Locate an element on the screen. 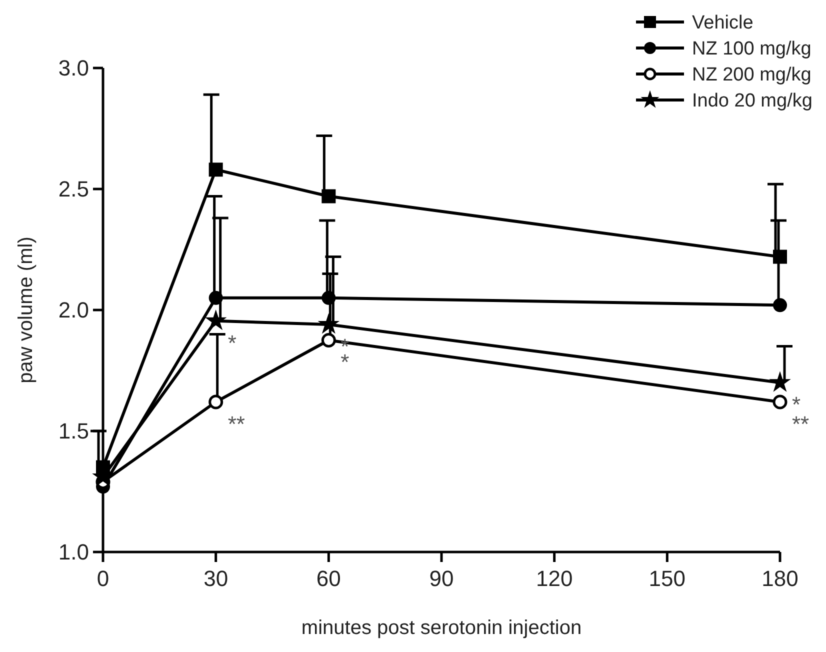  y-tick-label: 2.5 is located at coordinates (73, 189).